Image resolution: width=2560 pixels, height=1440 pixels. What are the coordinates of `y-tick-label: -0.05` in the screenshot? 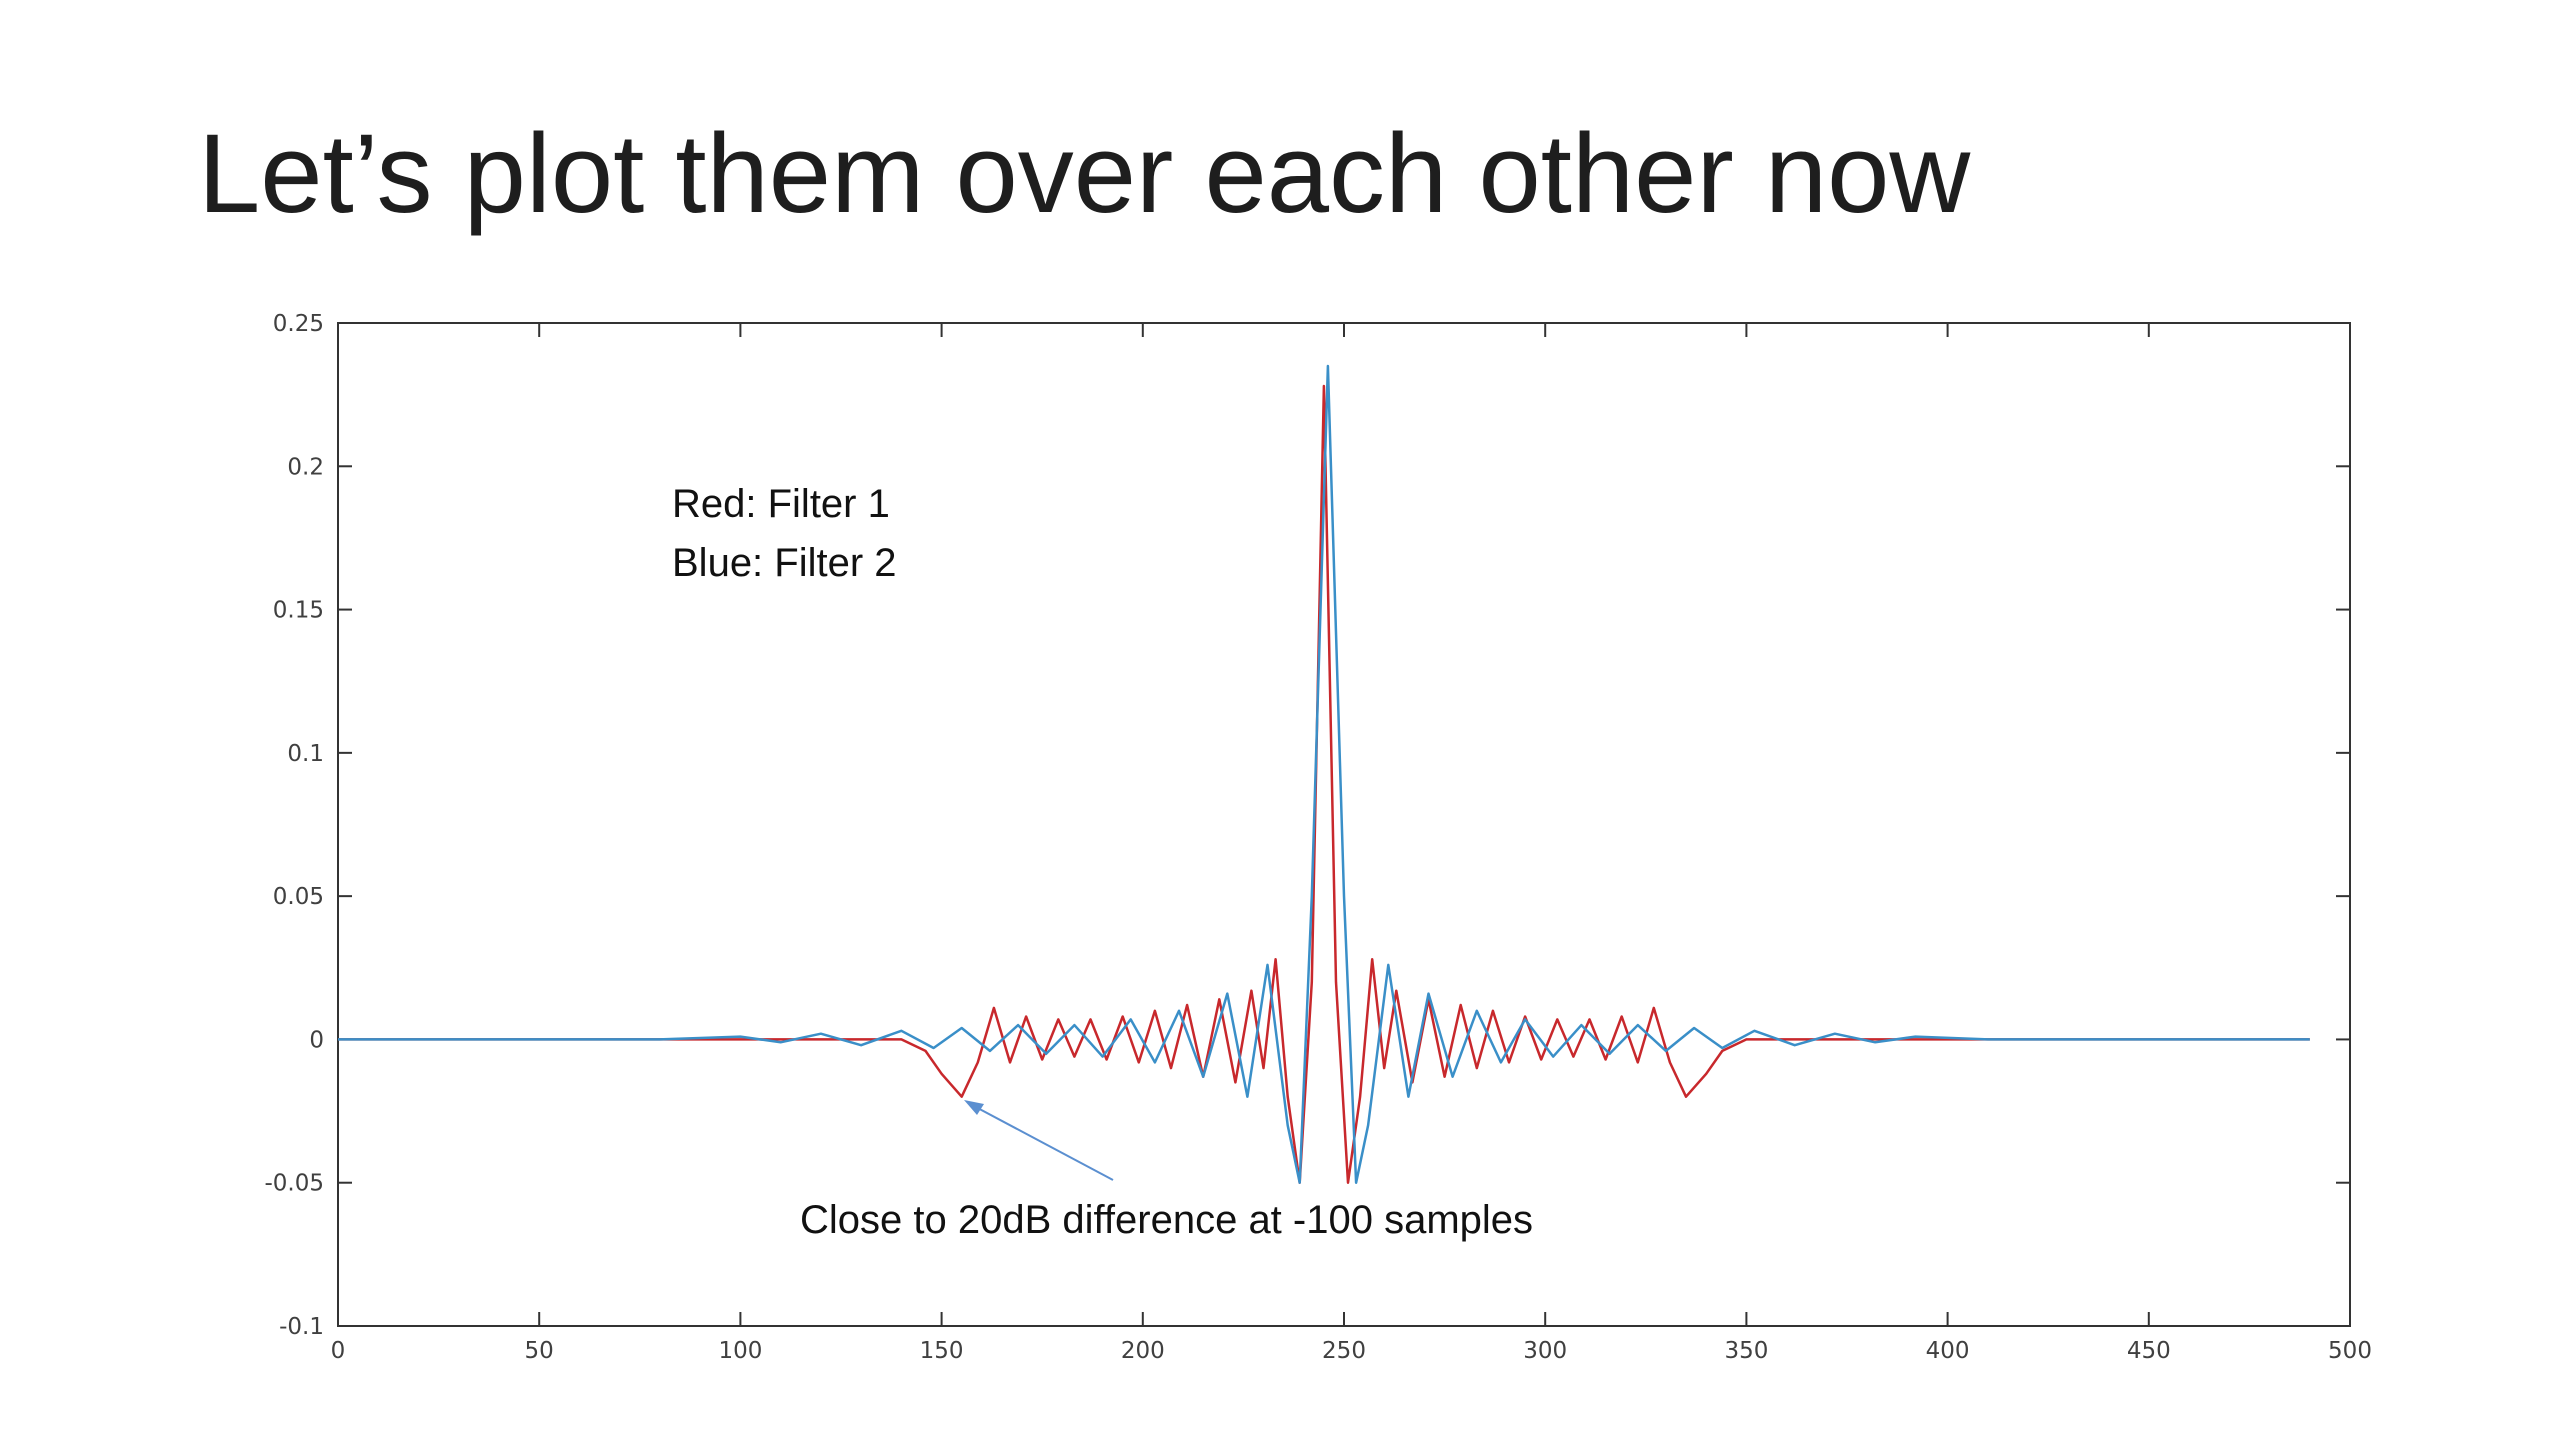 It's located at (294, 1184).